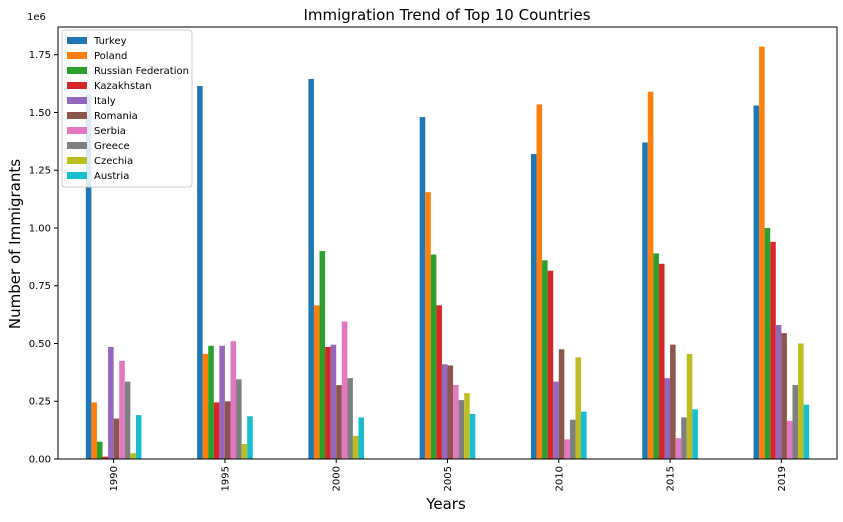 Image resolution: width=843 pixels, height=522 pixels. I want to click on y-tick-label: 1.00, so click(40, 228).